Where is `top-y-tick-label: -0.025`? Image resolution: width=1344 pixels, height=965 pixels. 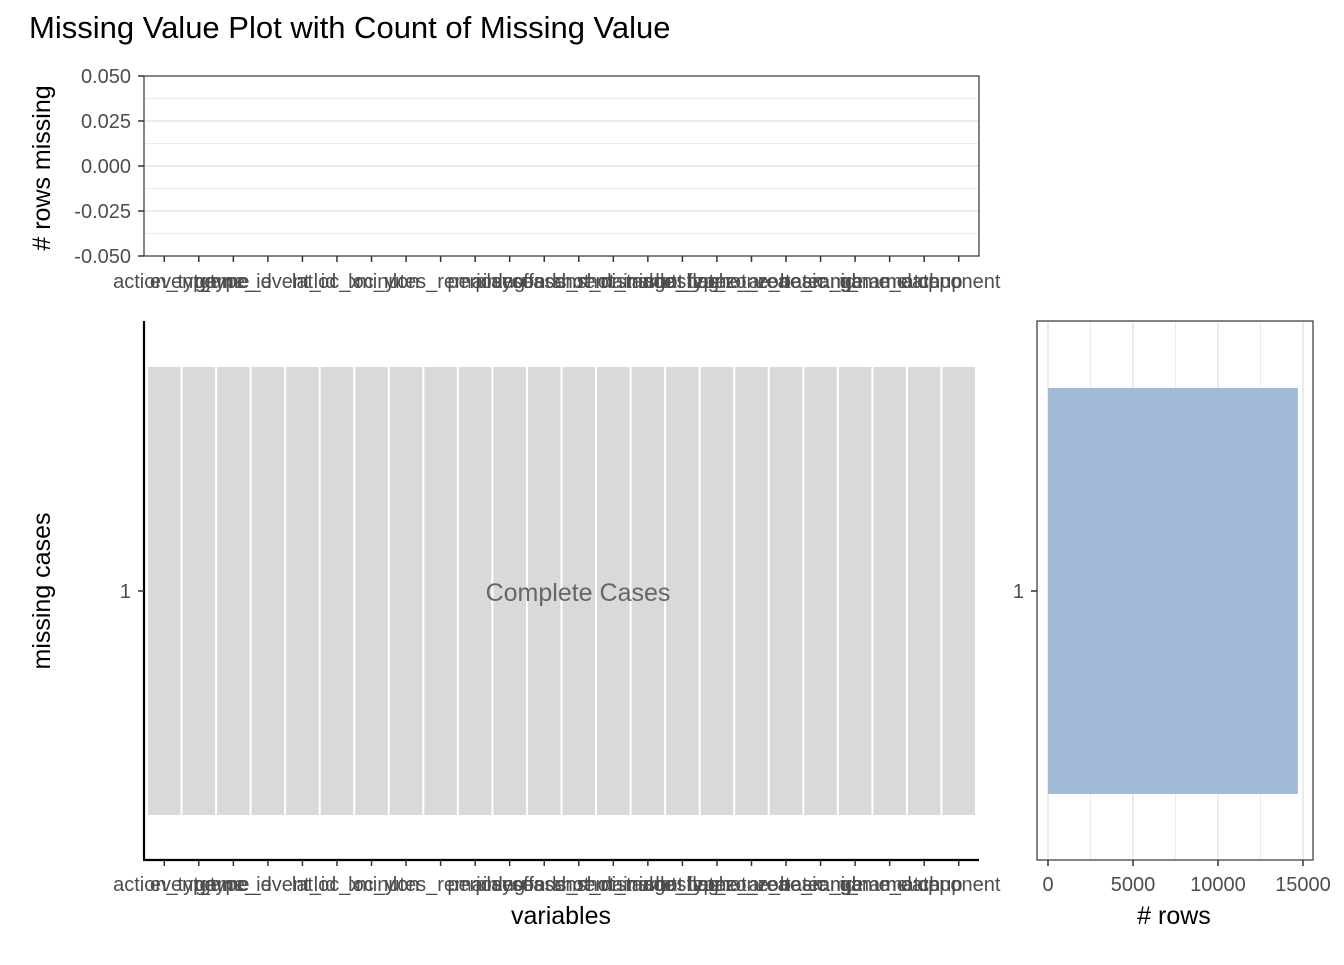 top-y-tick-label: -0.025 is located at coordinates (102, 212).